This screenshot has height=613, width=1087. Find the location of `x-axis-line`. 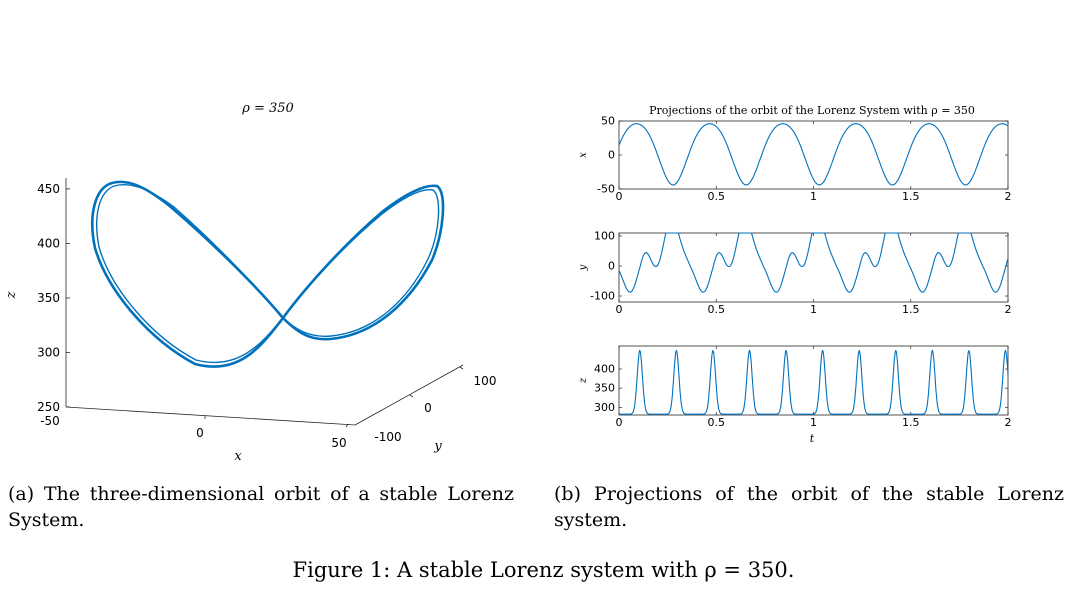

x-axis-line is located at coordinates (210, 416).